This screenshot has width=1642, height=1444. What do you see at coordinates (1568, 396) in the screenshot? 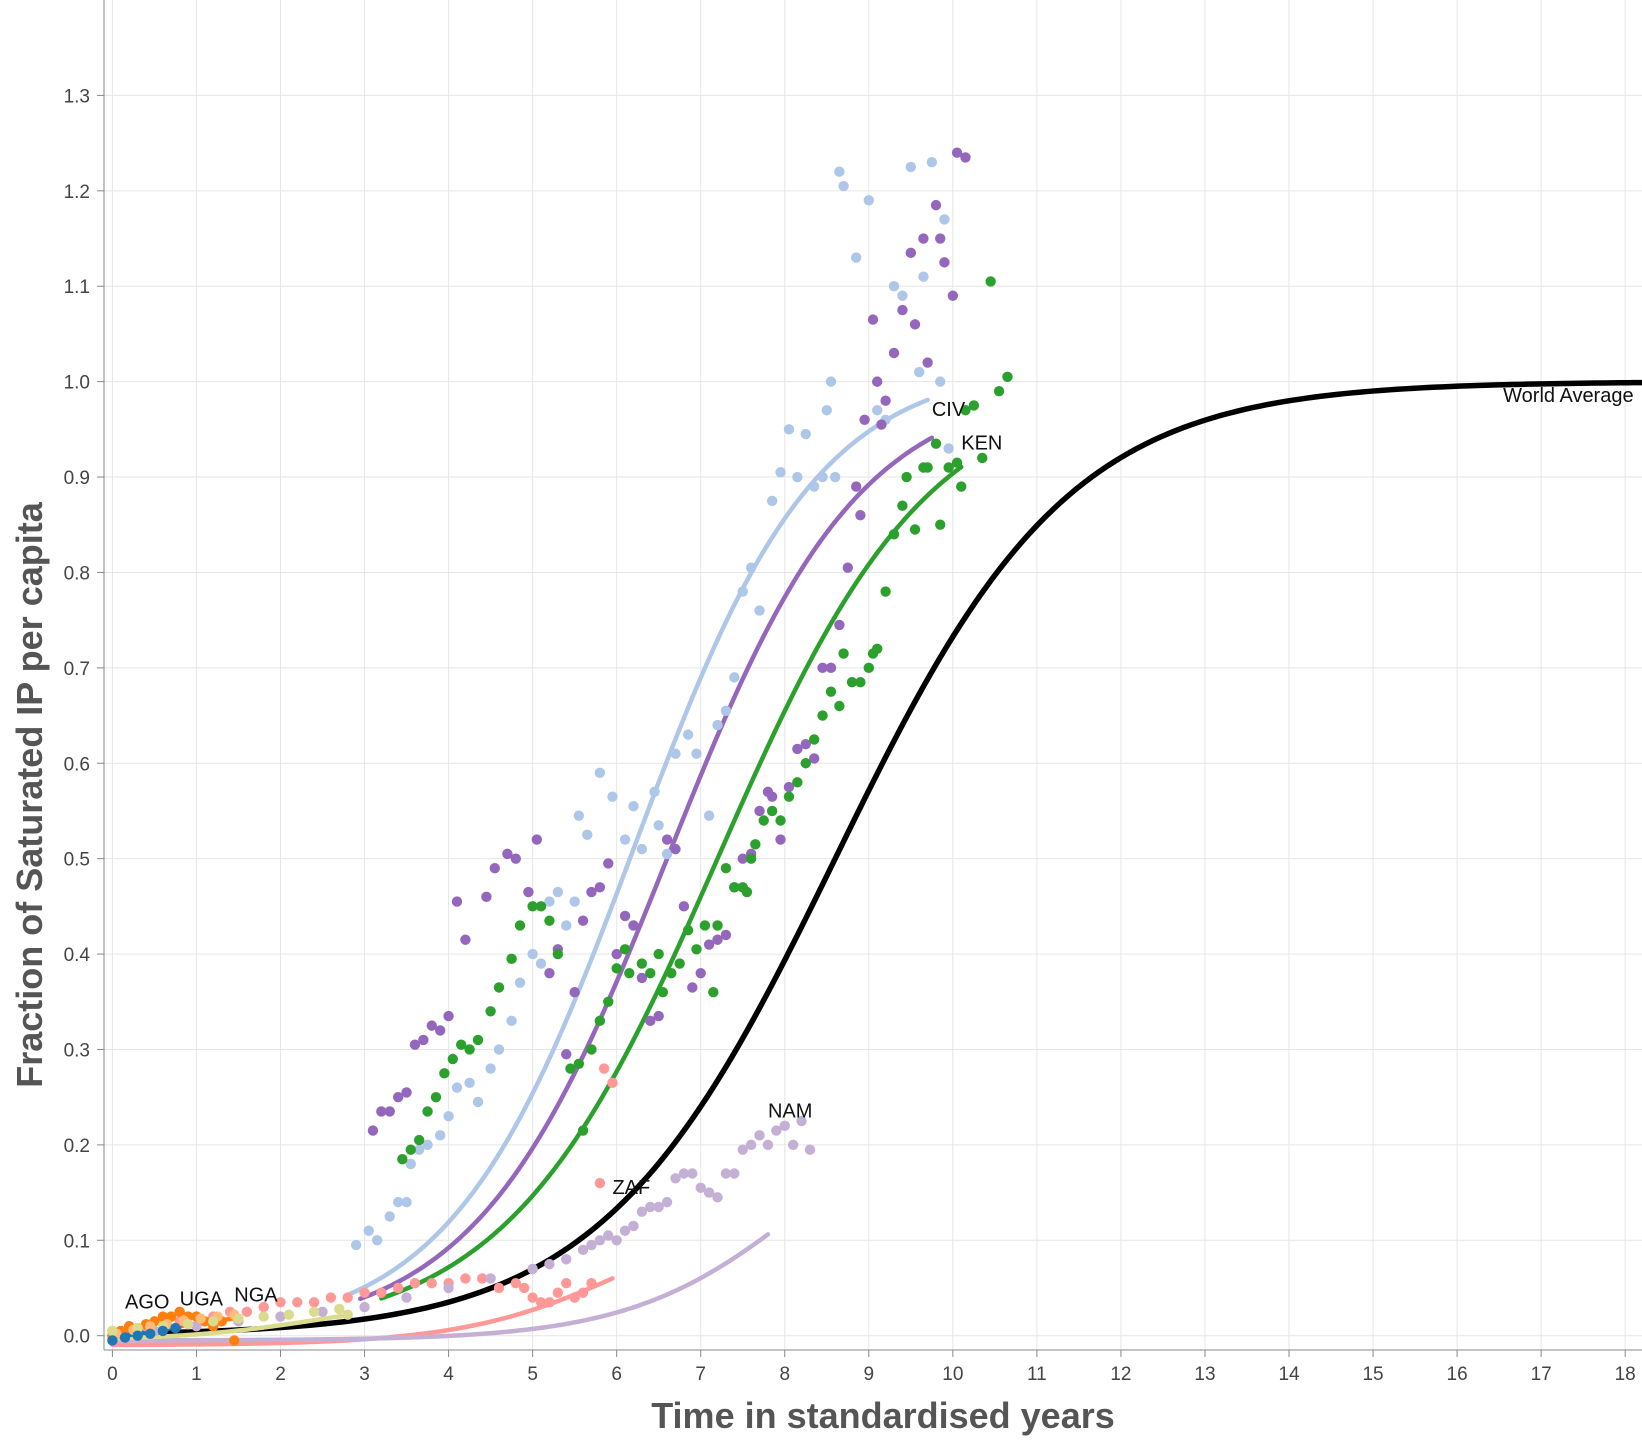
I see `series-label: World Average` at bounding box center [1568, 396].